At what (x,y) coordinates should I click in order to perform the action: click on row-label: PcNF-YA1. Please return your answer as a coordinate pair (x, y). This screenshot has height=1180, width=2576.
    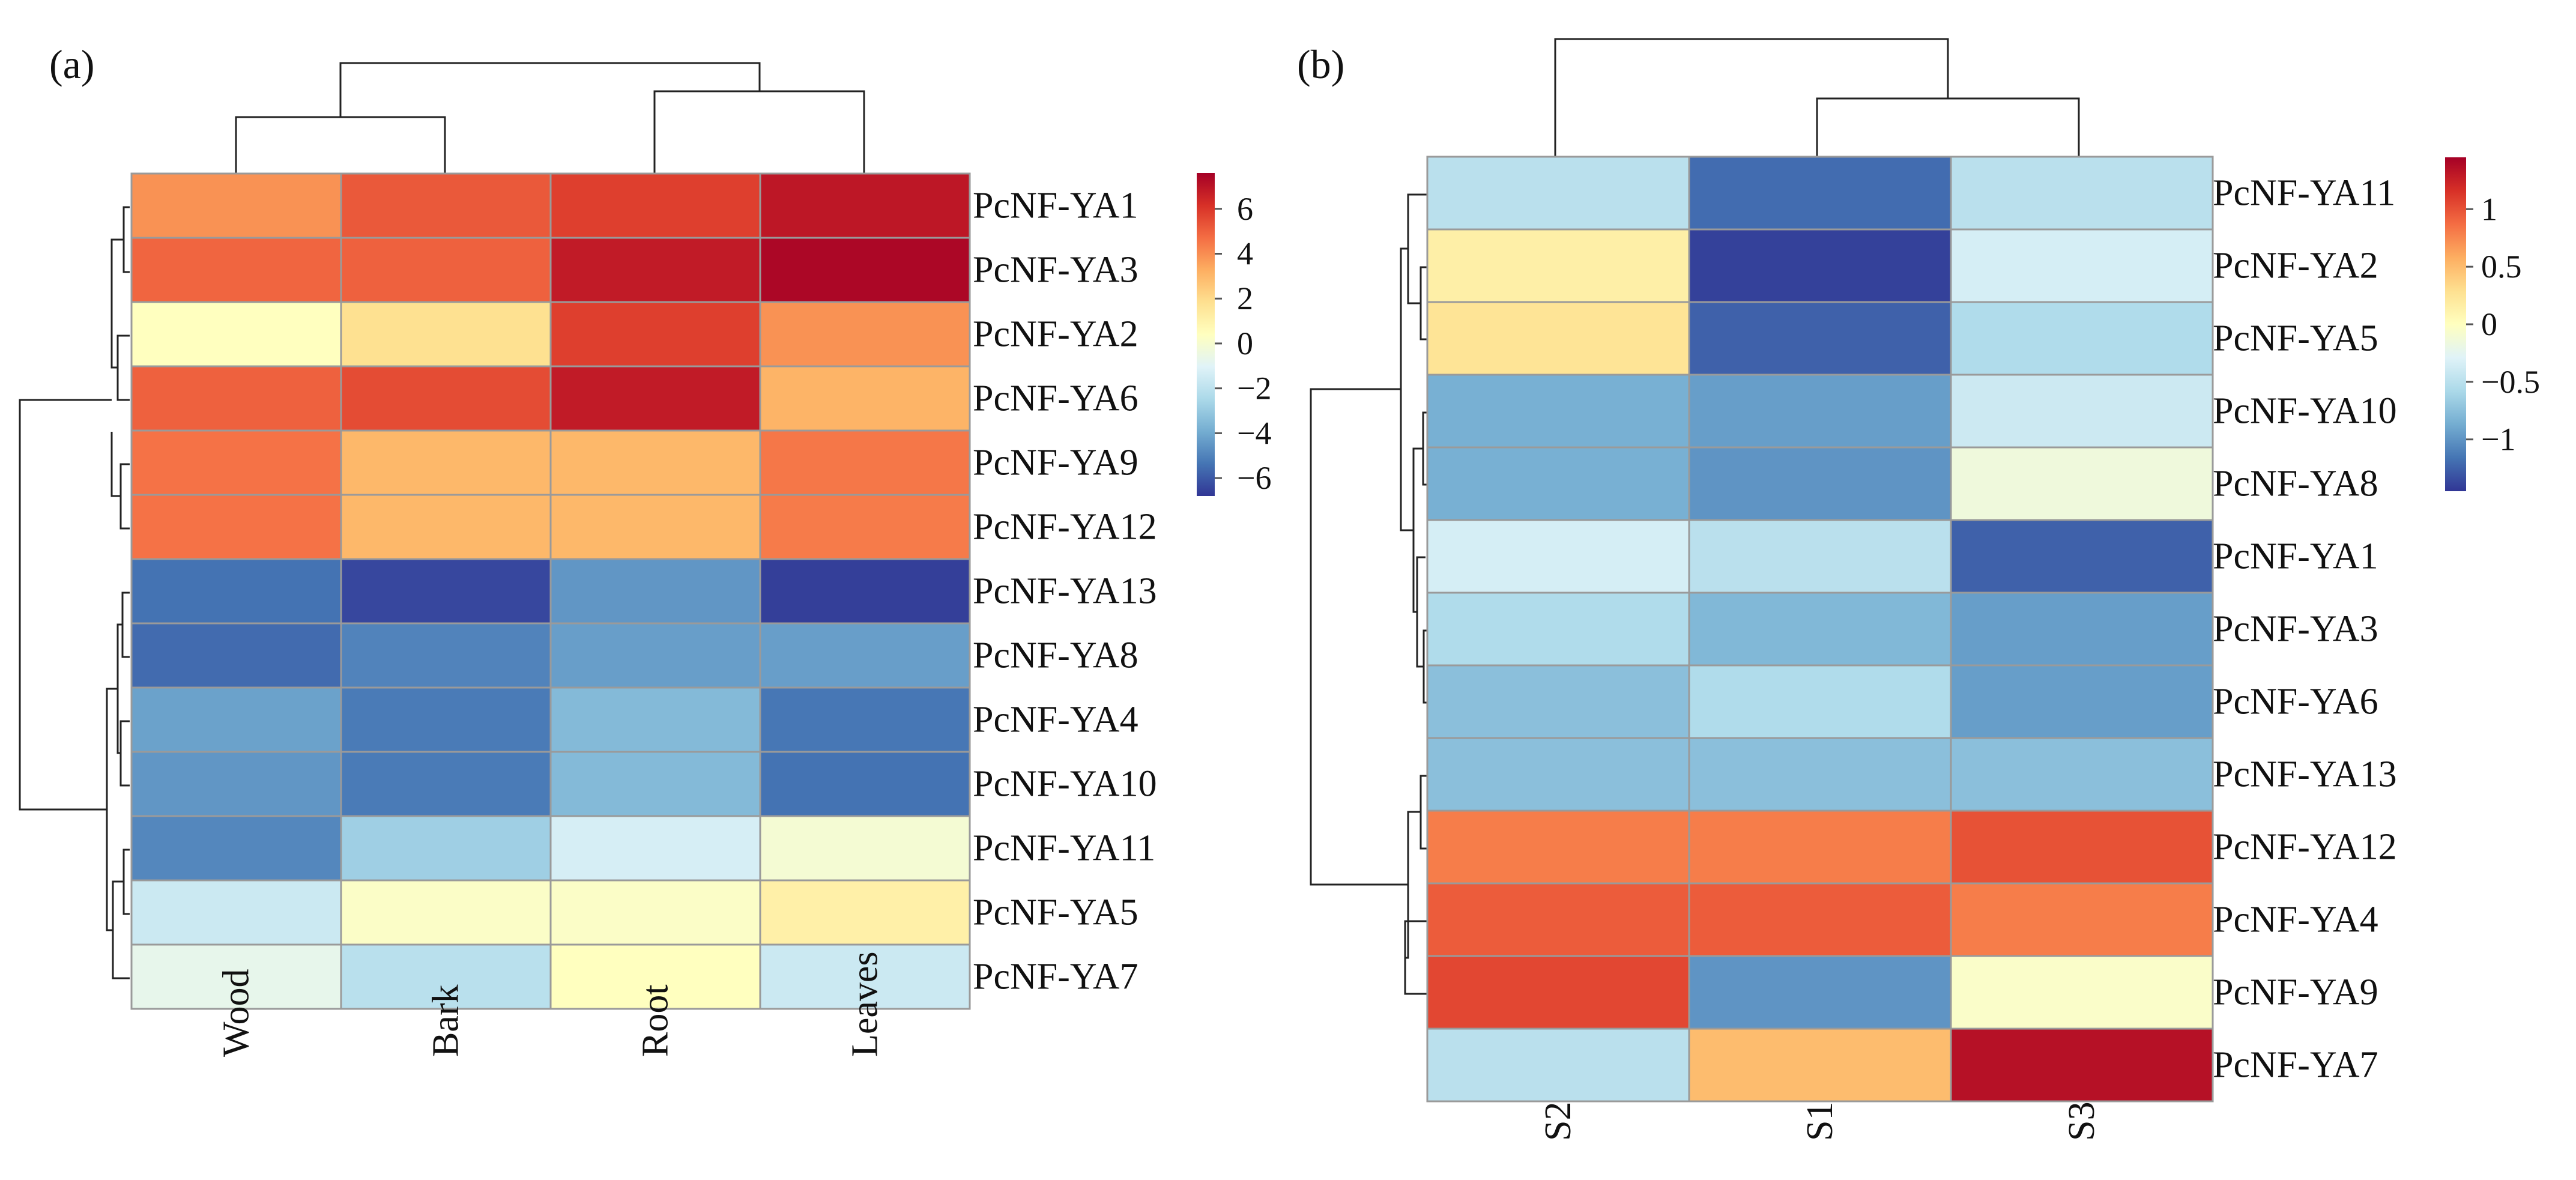
    Looking at the image, I should click on (2295, 556).